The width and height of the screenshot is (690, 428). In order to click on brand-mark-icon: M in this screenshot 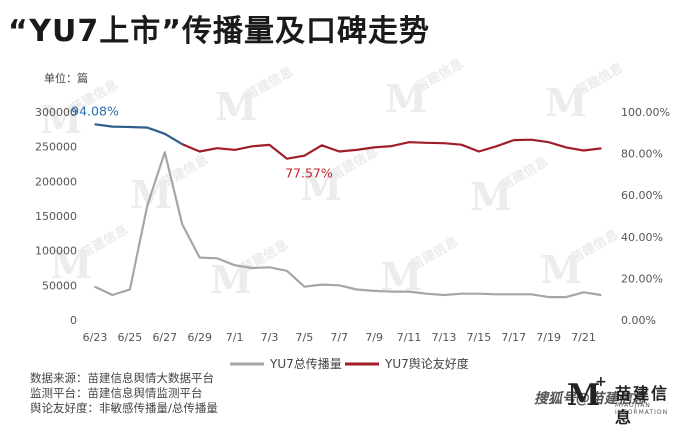, I will do `click(584, 395)`.